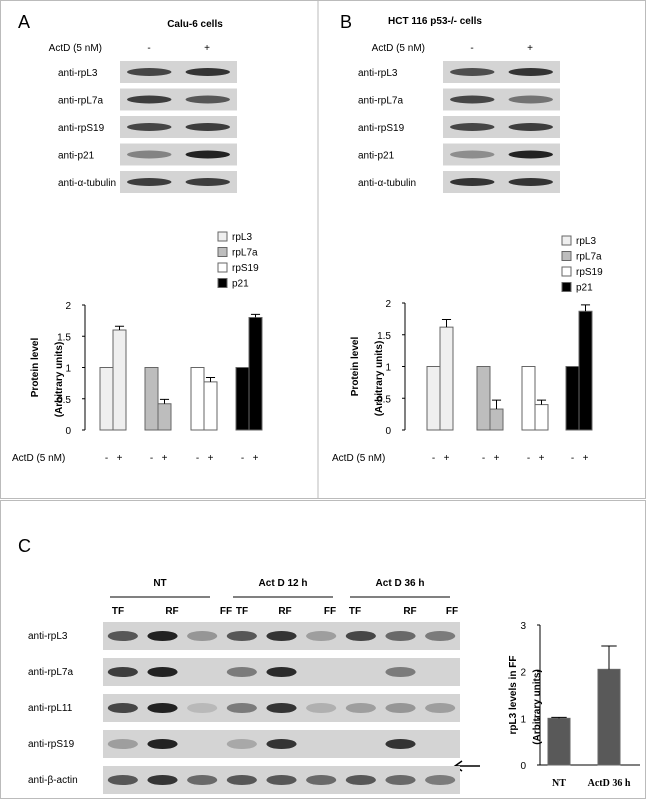 This screenshot has width=646, height=799. What do you see at coordinates (559, 783) in the screenshot?
I see `x-tick-label: NT` at bounding box center [559, 783].